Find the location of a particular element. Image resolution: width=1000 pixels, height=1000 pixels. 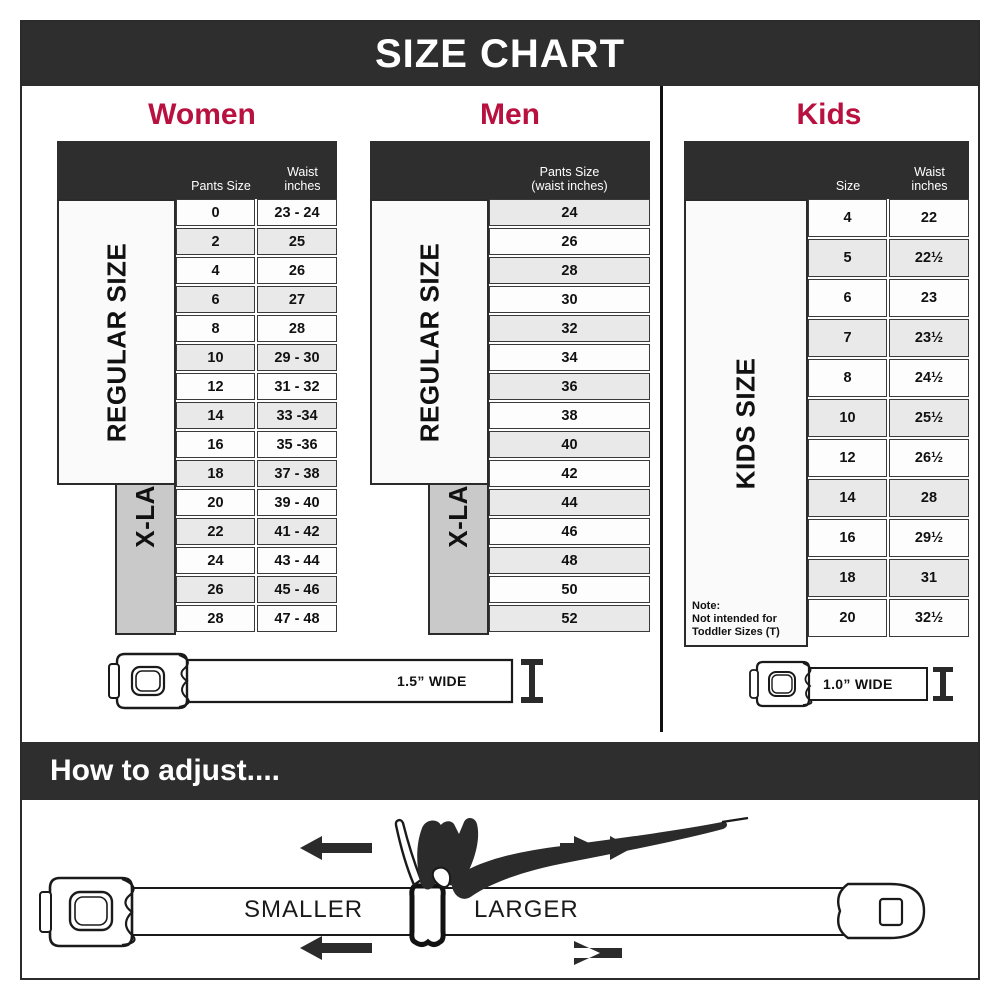

table-row: 4 26 is located at coordinates (256, 270).